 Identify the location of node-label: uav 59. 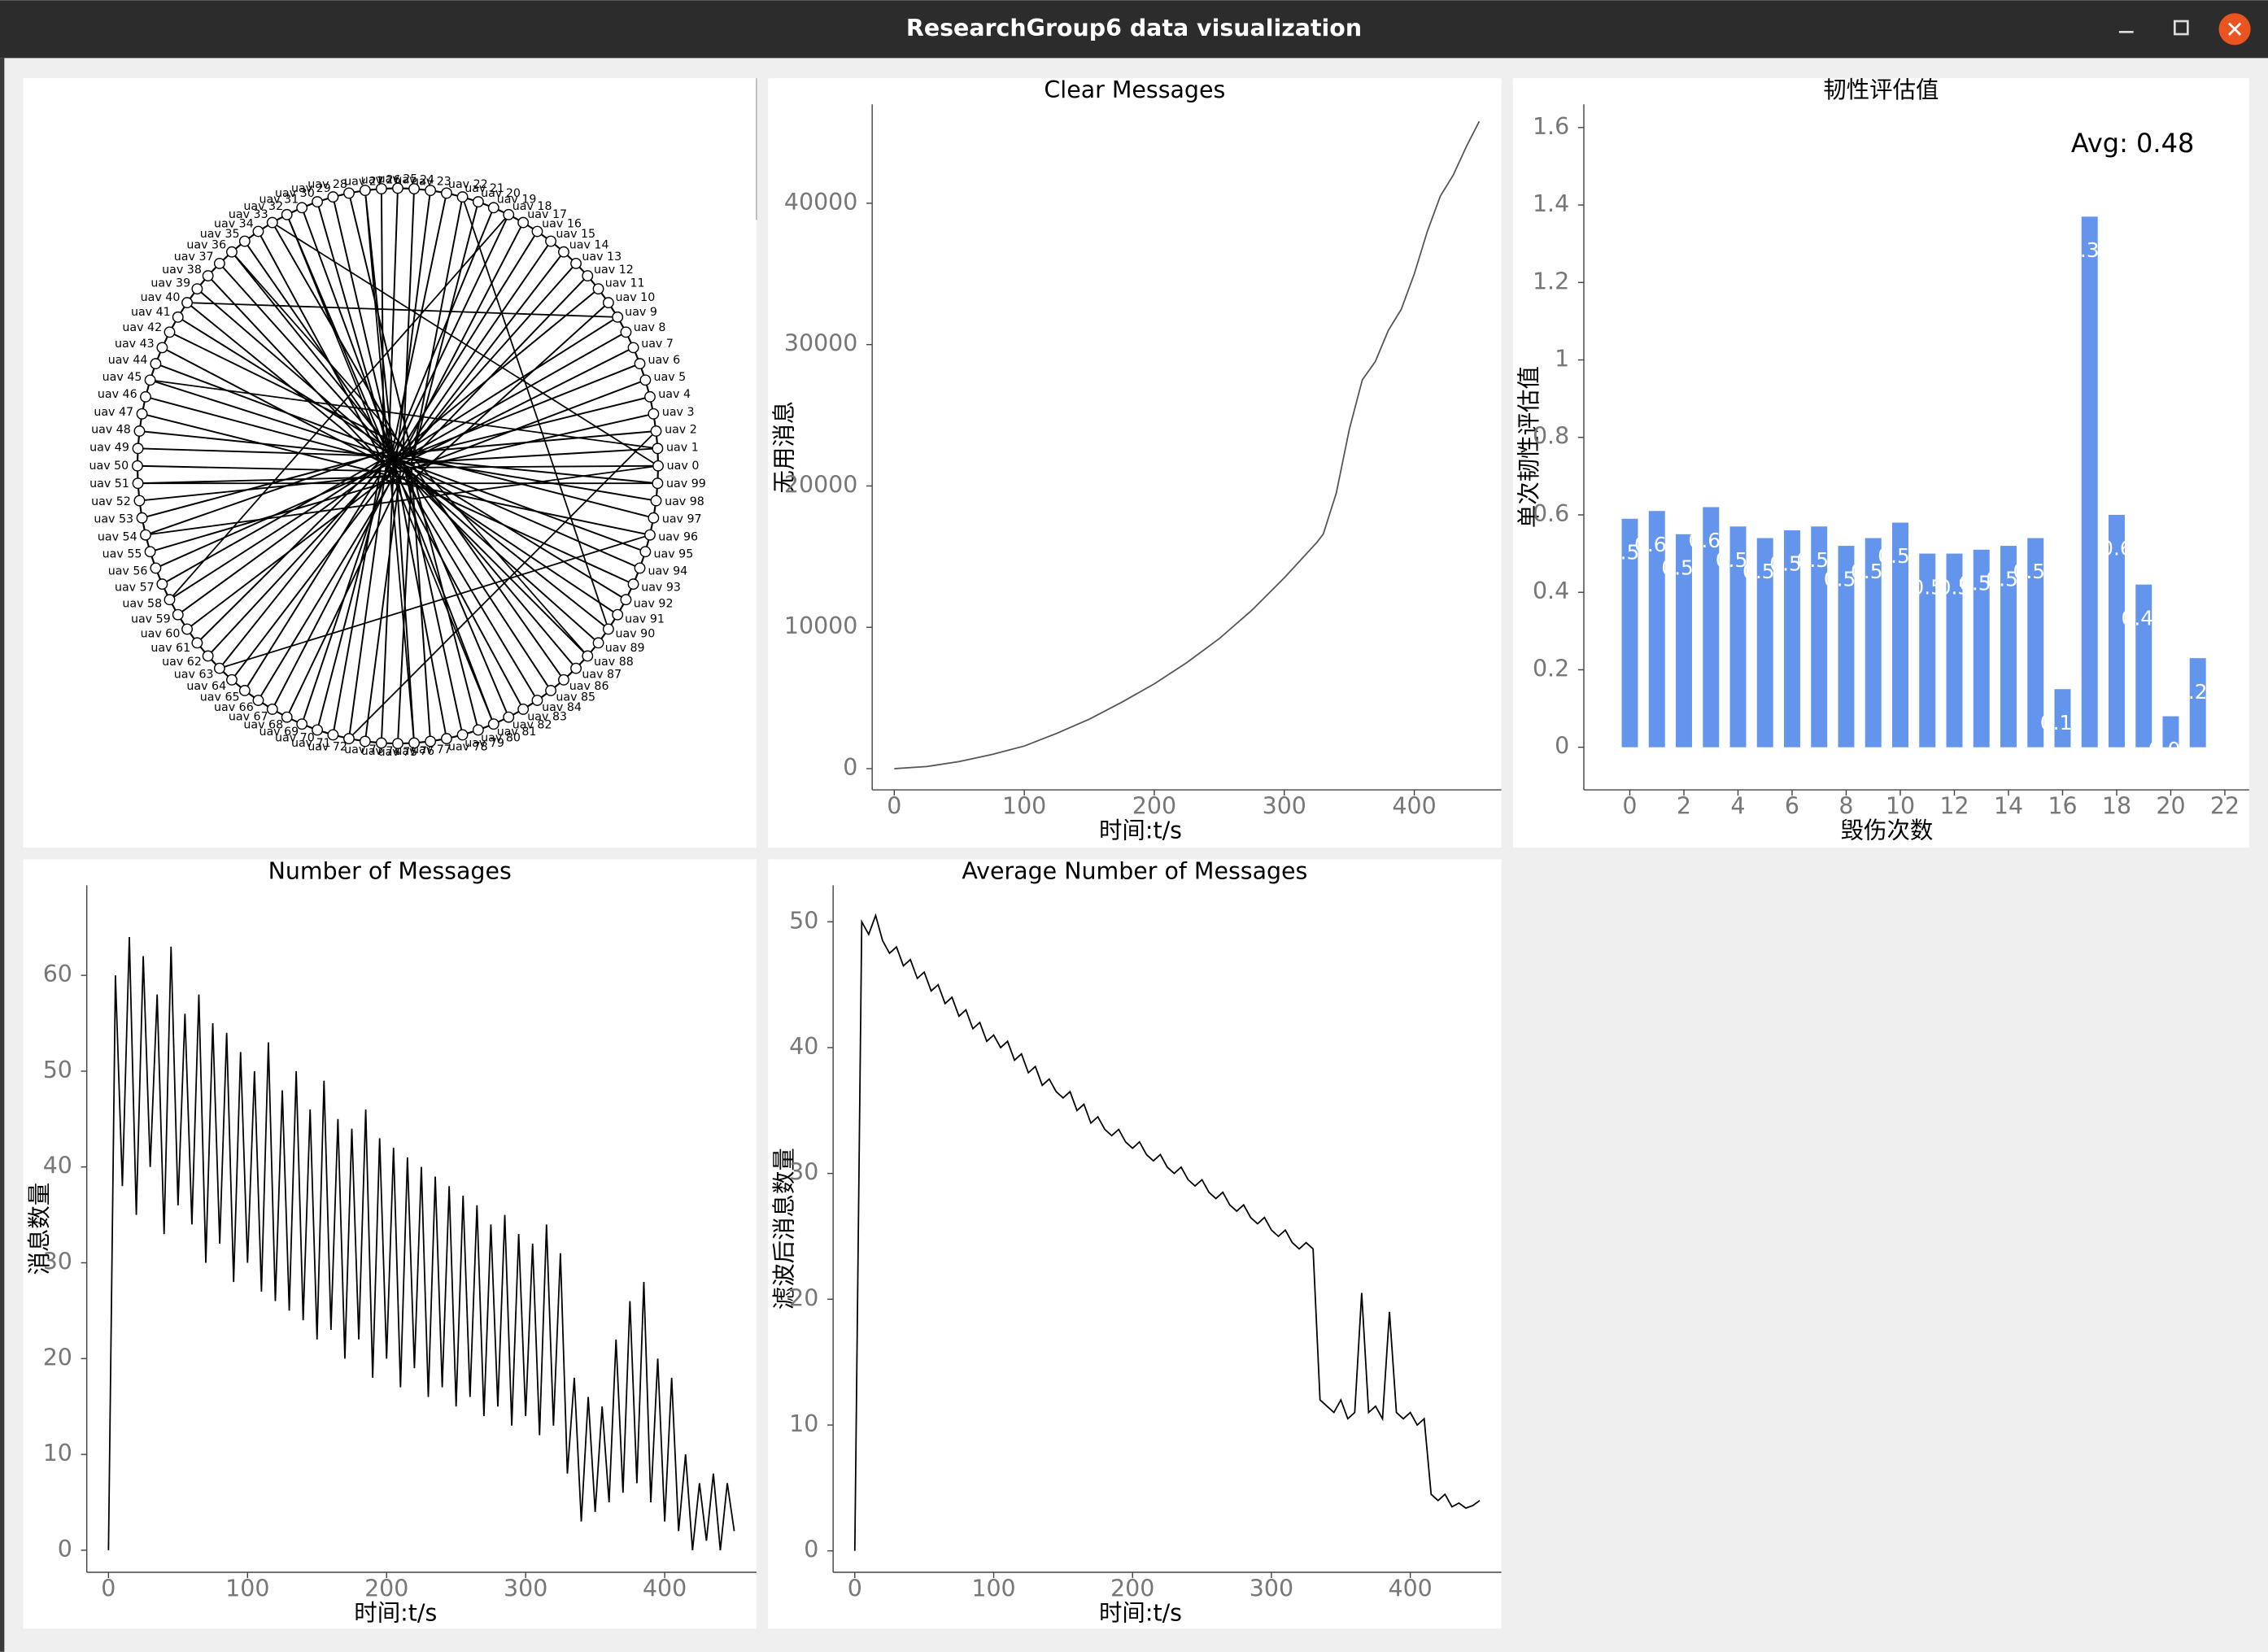
(151, 618).